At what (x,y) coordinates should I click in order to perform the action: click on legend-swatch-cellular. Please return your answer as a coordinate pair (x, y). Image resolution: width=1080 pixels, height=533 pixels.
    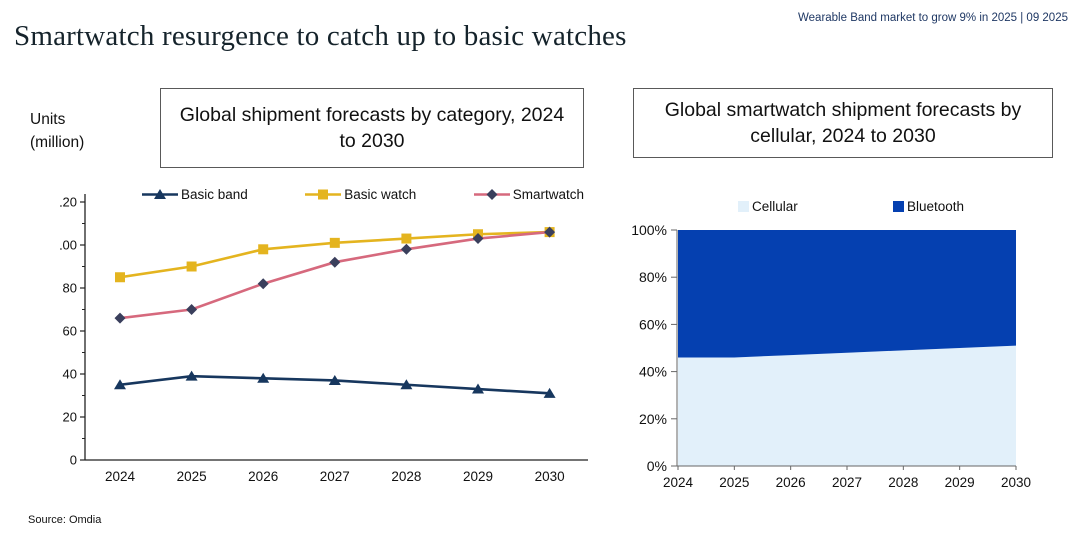
    Looking at the image, I should click on (743, 206).